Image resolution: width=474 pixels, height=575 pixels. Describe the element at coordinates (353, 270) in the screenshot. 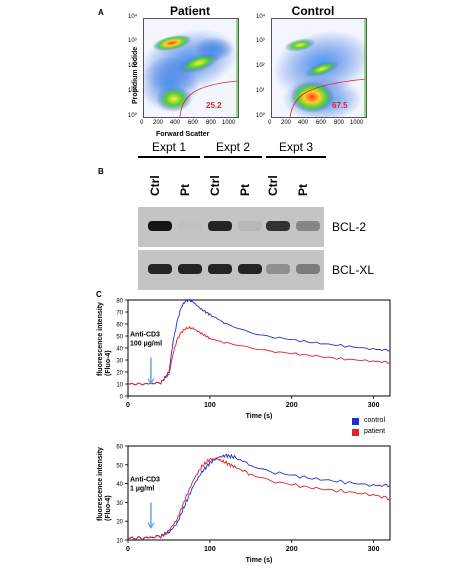

I see `band-label-bclxl: BCL-XL` at that location.